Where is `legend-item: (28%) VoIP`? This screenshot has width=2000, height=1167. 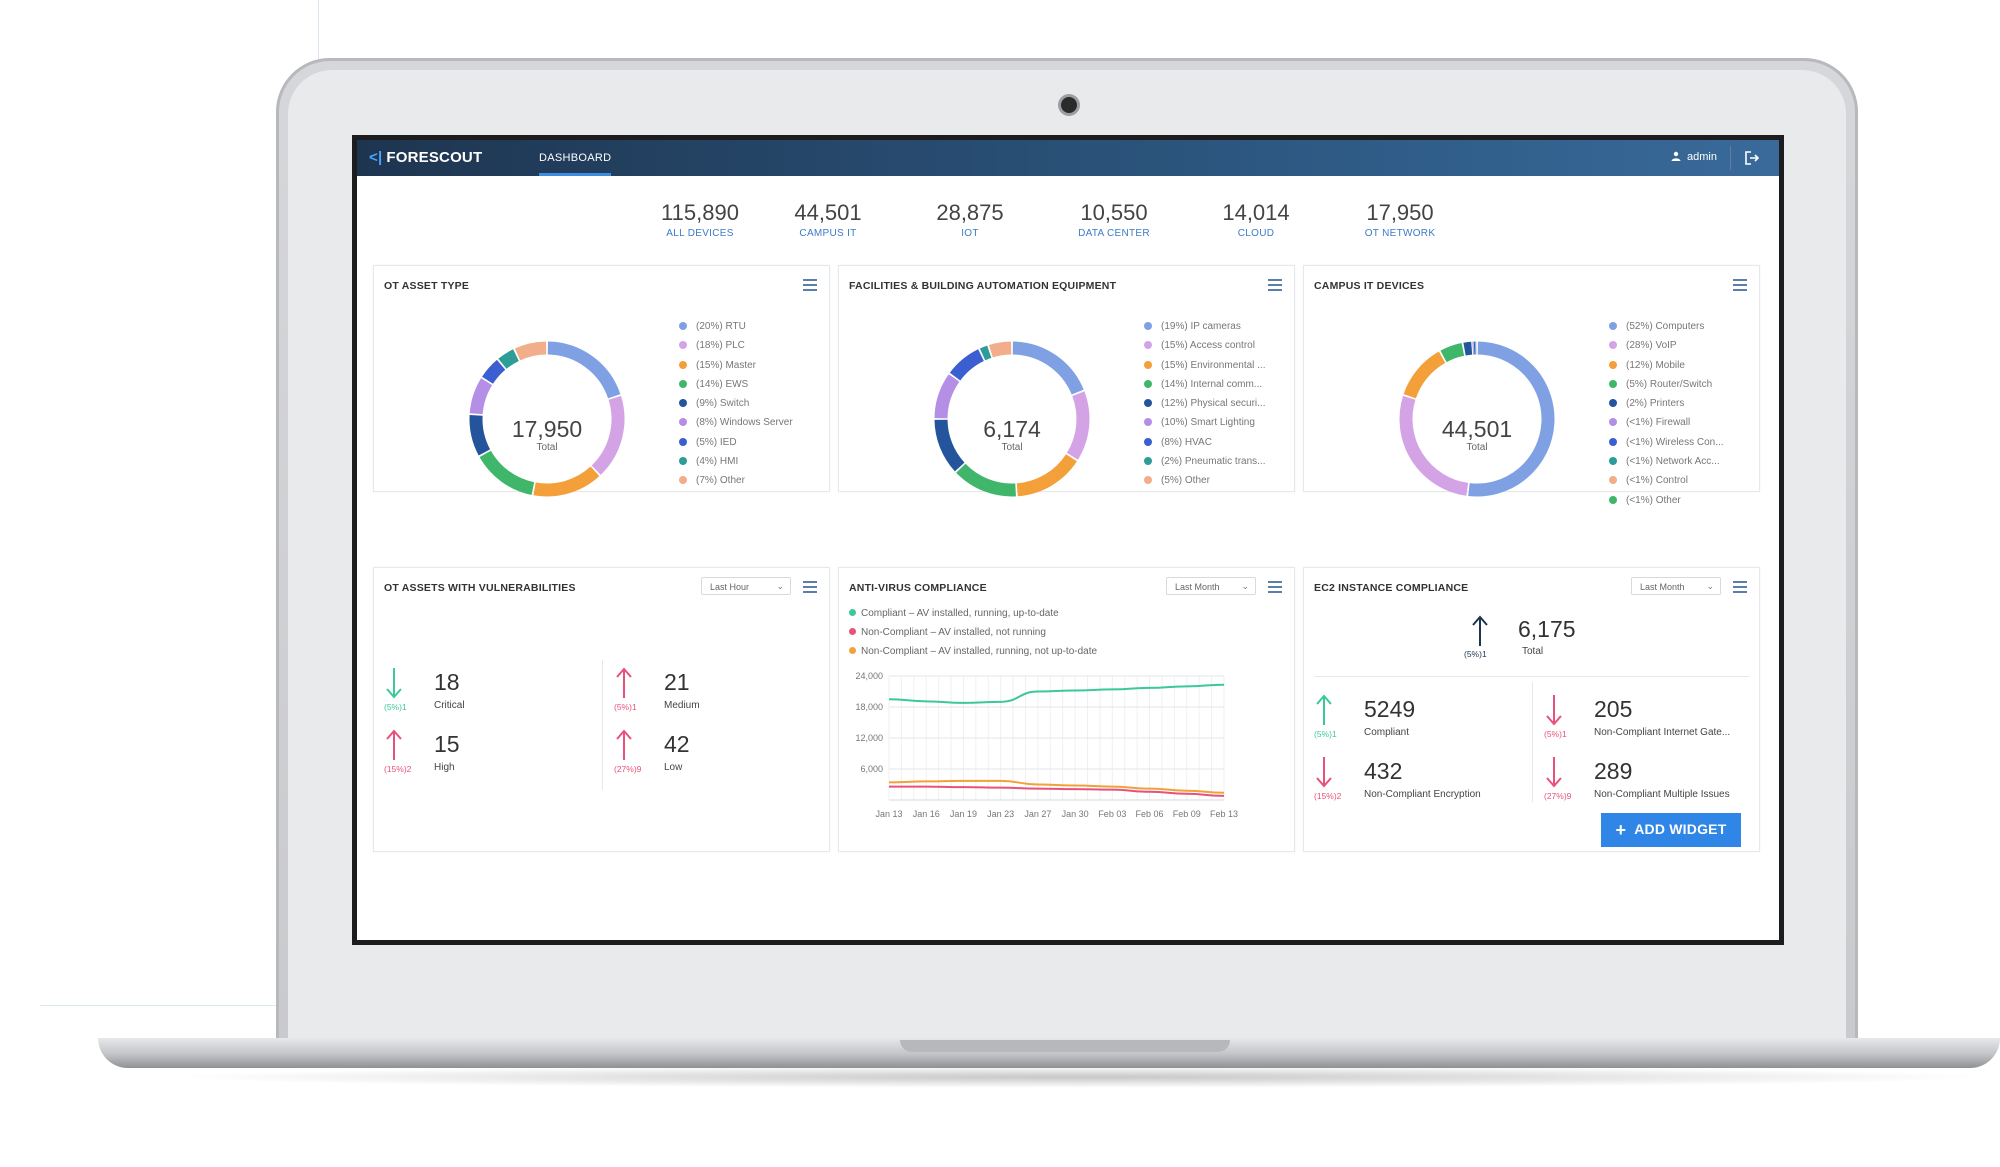
legend-item: (28%) VoIP is located at coordinates (1666, 349).